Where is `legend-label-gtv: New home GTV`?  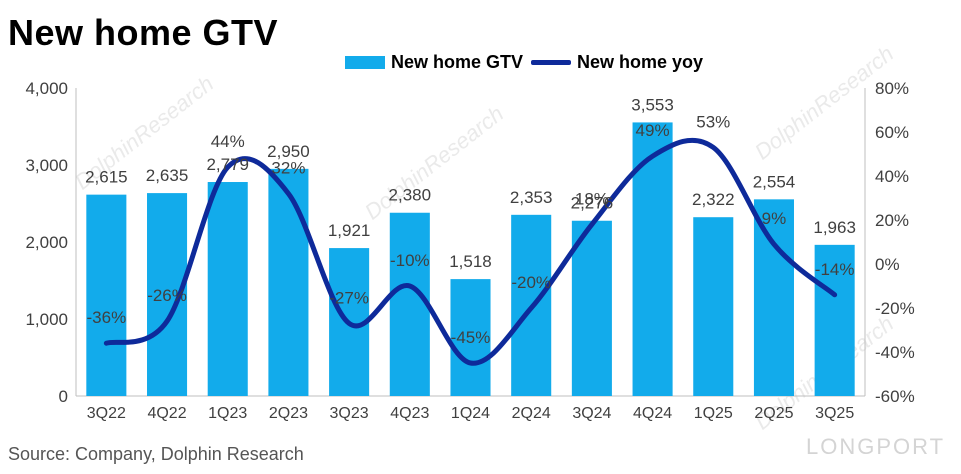 legend-label-gtv: New home GTV is located at coordinates (457, 62).